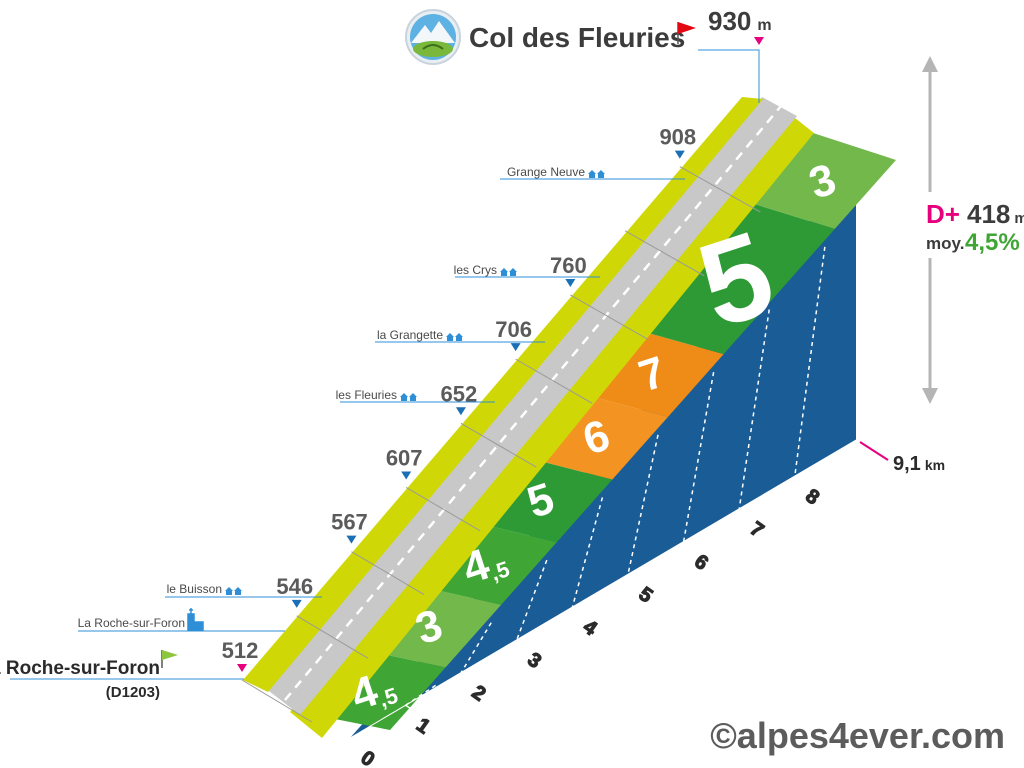 Image resolution: width=1024 pixels, height=768 pixels. What do you see at coordinates (131, 623) in the screenshot?
I see `svg-text: La Roche-sur-Foron` at bounding box center [131, 623].